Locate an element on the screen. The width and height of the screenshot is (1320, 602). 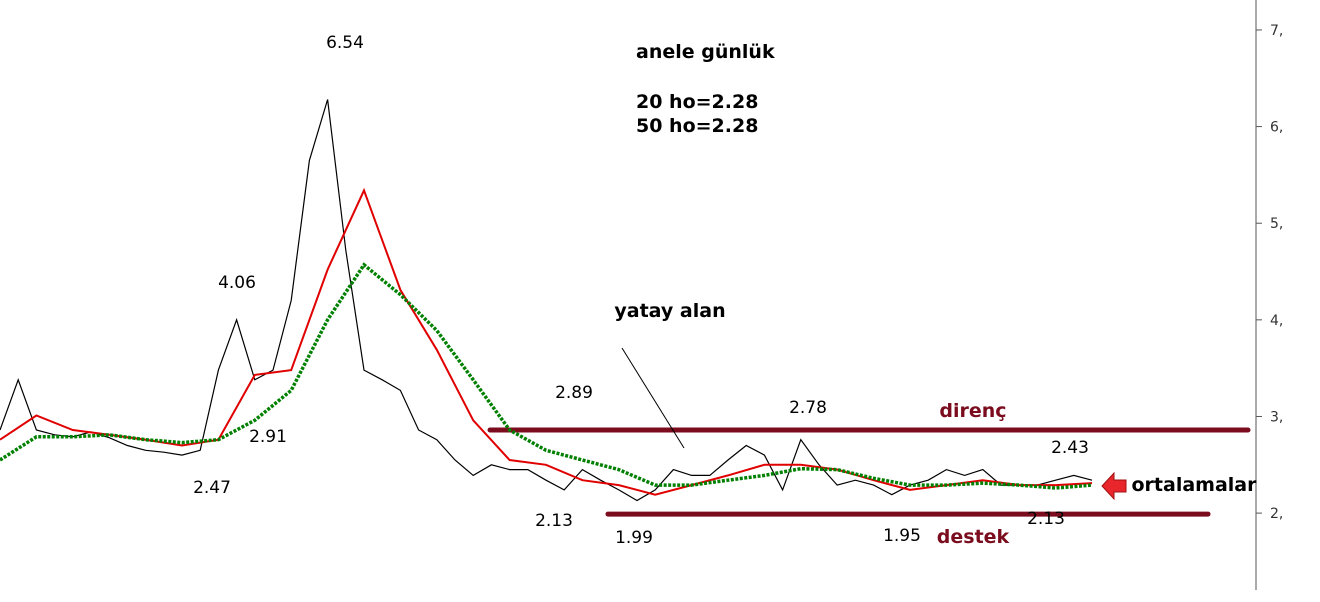
arrow is located at coordinates (1114, 486).